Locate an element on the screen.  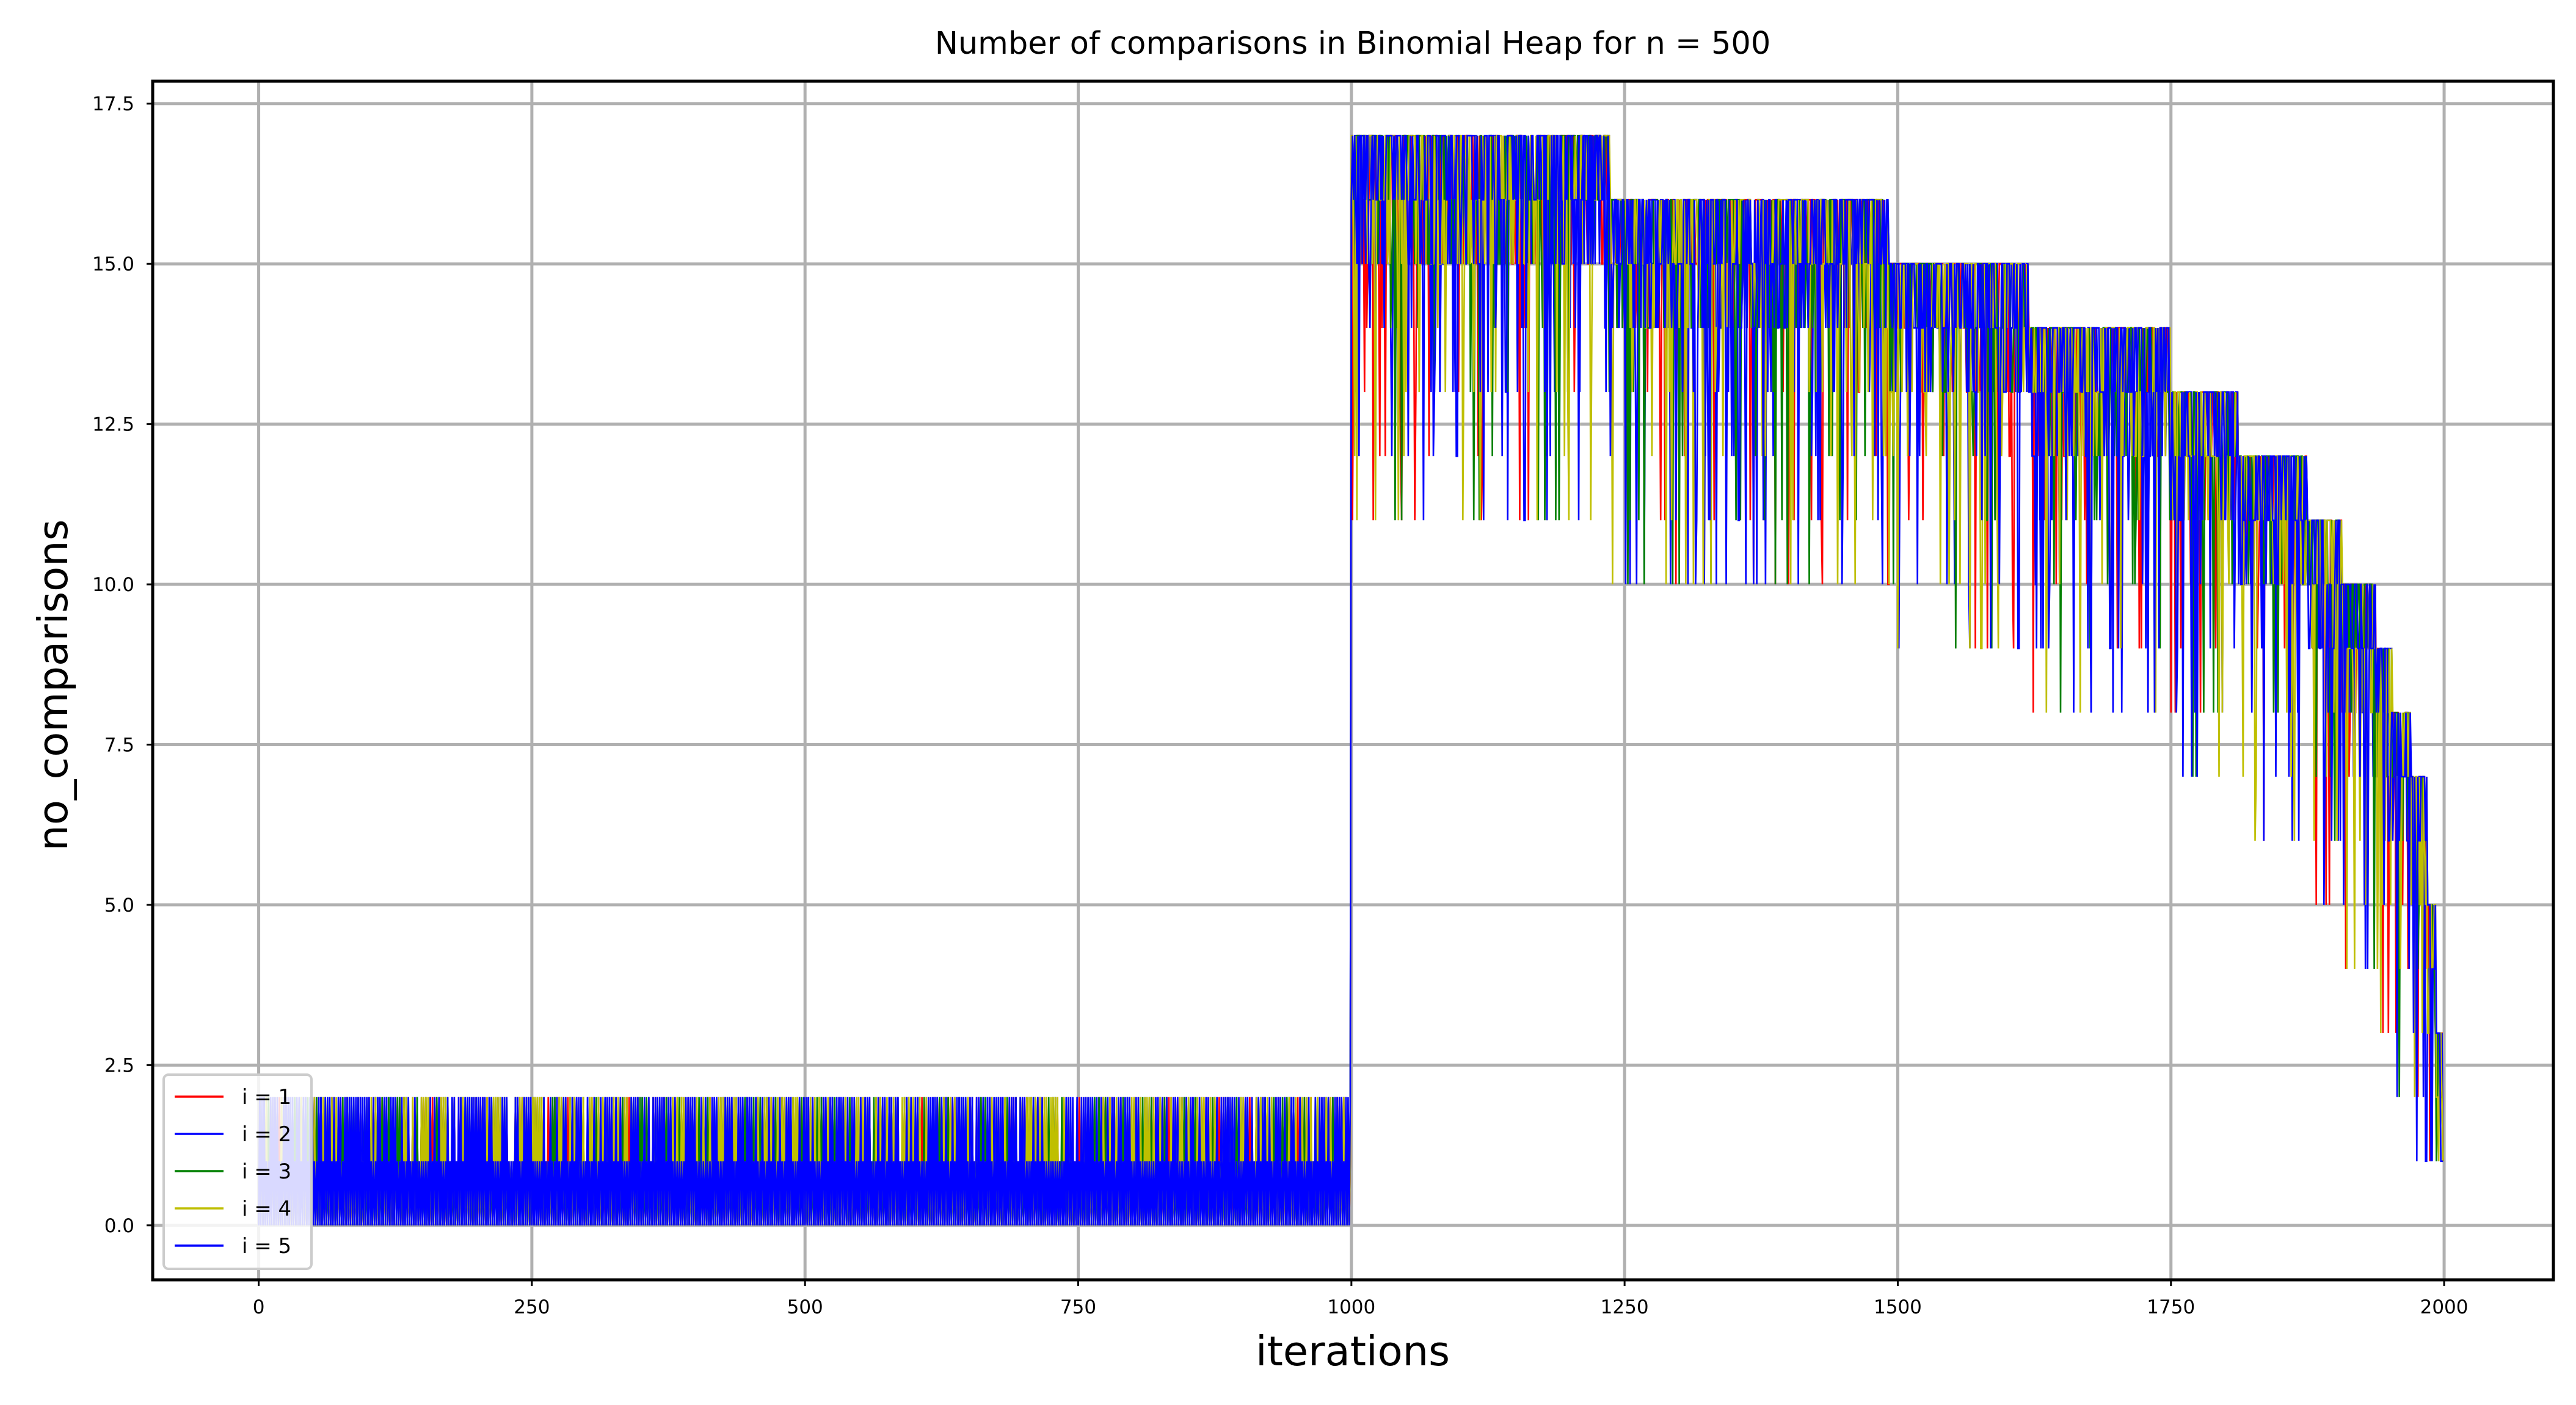
legend-label-5: i = 5 is located at coordinates (266, 1246).